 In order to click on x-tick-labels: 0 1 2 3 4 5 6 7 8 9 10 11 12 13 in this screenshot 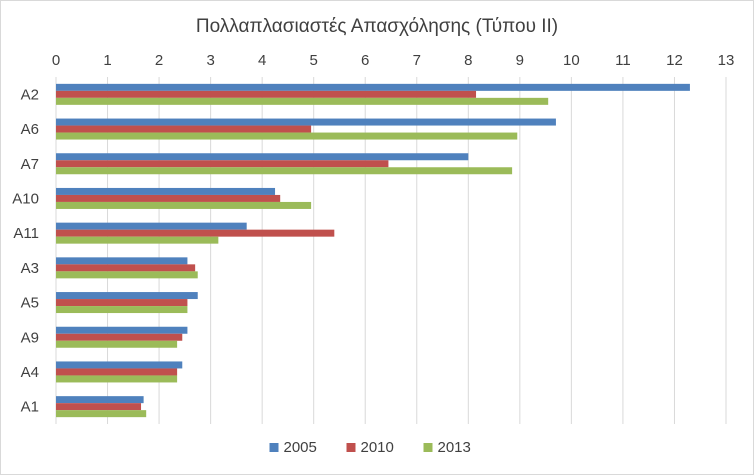, I will do `click(393, 60)`.